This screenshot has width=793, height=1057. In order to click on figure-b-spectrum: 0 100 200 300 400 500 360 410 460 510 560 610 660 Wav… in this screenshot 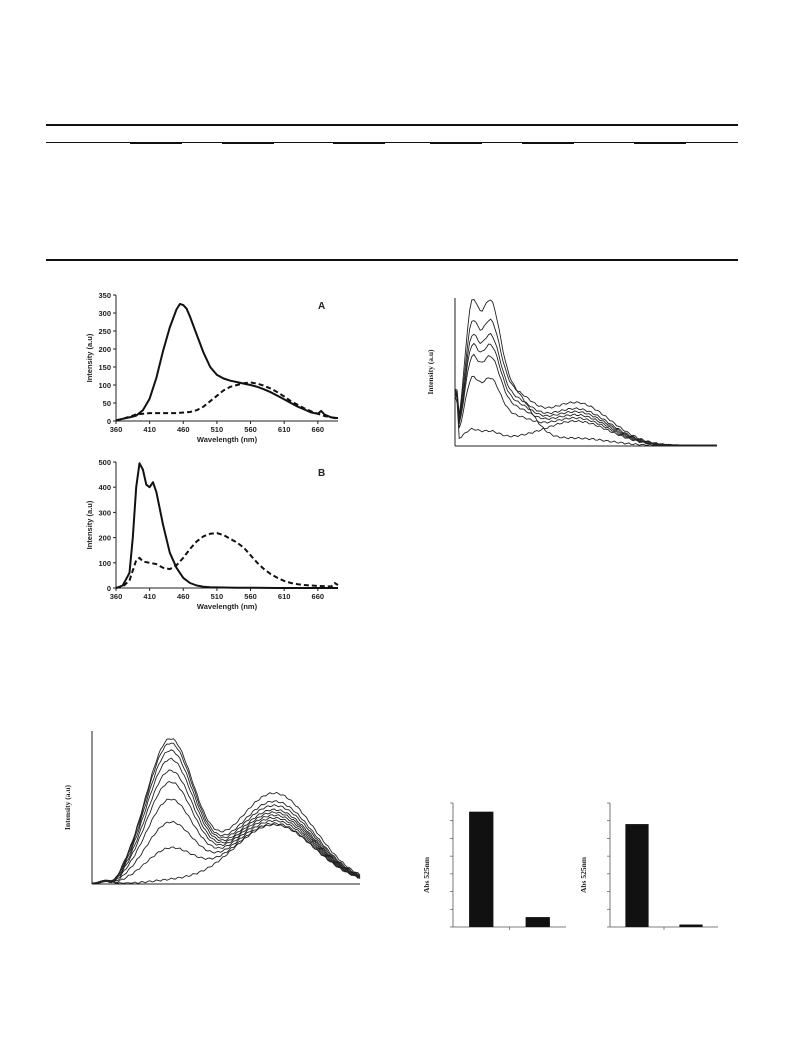, I will do `click(212, 534)`.